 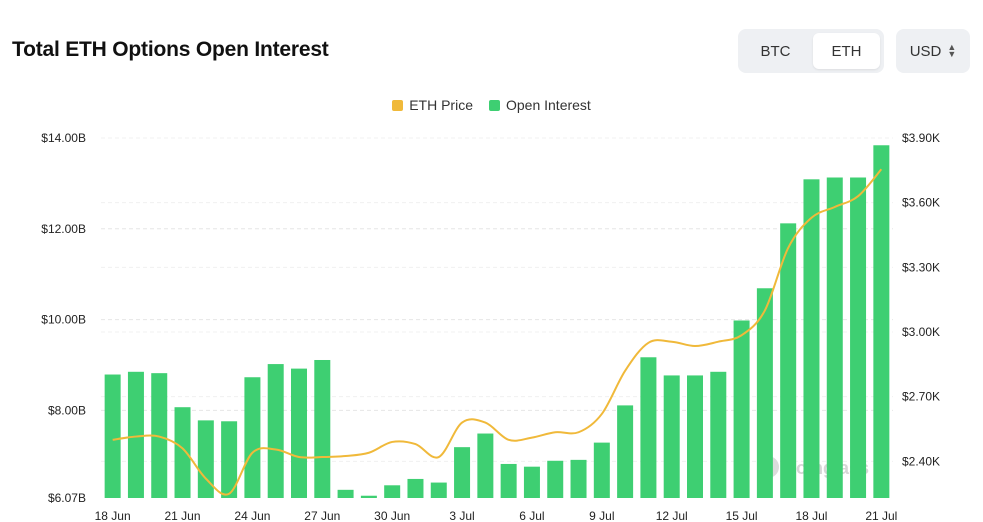 I want to click on y-left-tick-label: $6.07B, so click(x=67, y=498).